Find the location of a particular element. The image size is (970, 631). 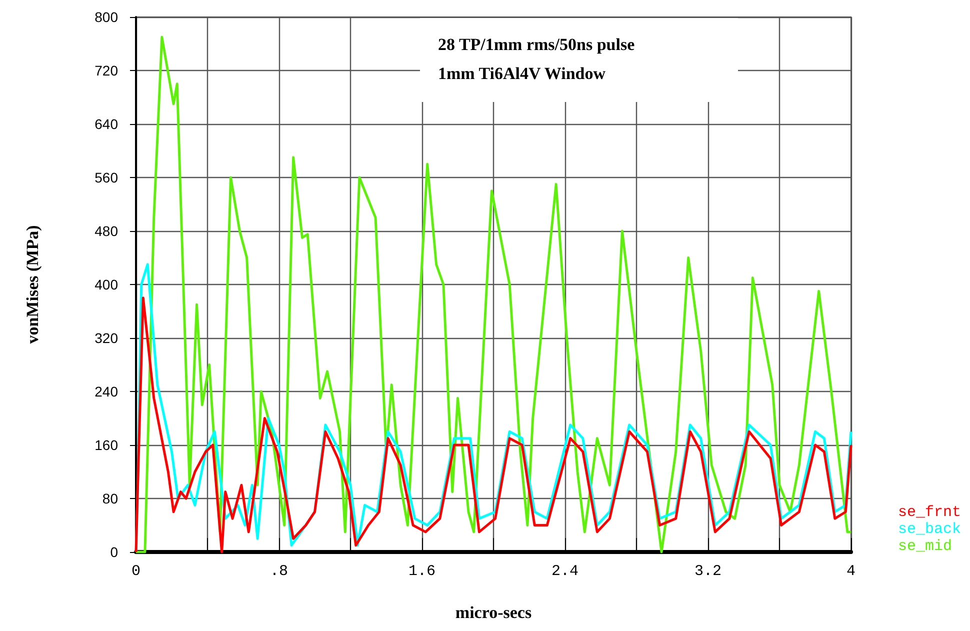

note-box: 28 TP/1mm rms/50ns pulse 1mm Ti6Al4V Window is located at coordinates (579, 60).